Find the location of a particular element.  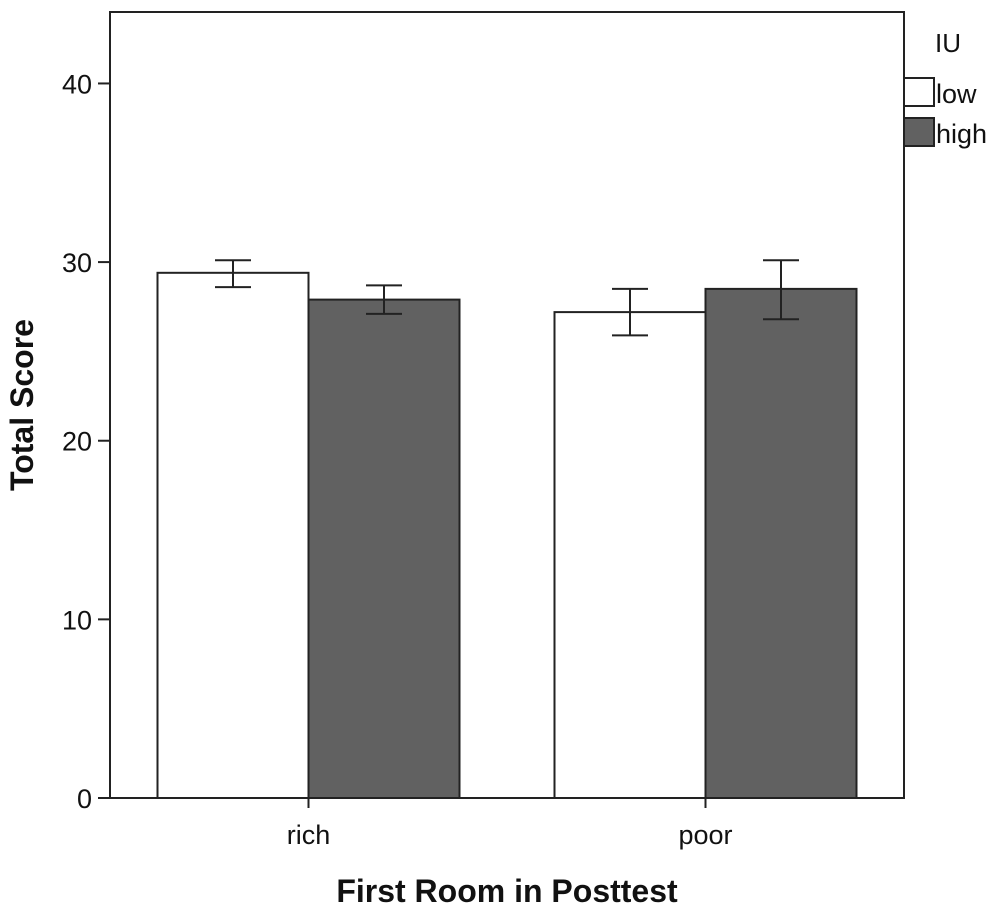

y-tick-label: 30 is located at coordinates (77, 263).